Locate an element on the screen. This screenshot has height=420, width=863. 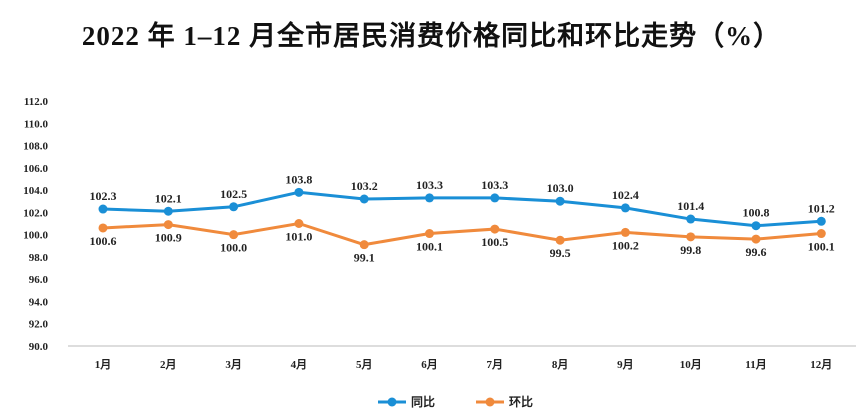
y-tick-label: 104.0 is located at coordinates (35, 191).